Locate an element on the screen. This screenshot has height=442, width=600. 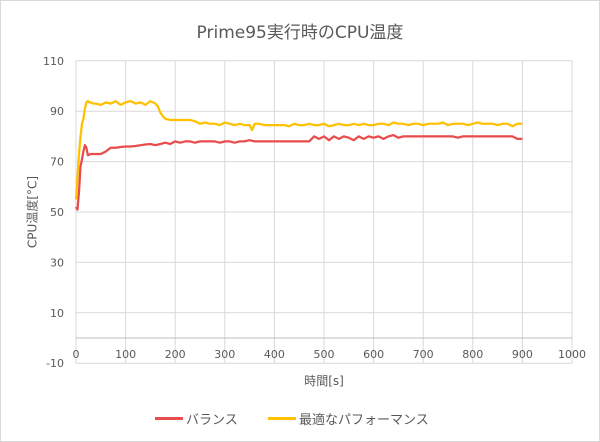
svg-text: 400 is located at coordinates (274, 354).